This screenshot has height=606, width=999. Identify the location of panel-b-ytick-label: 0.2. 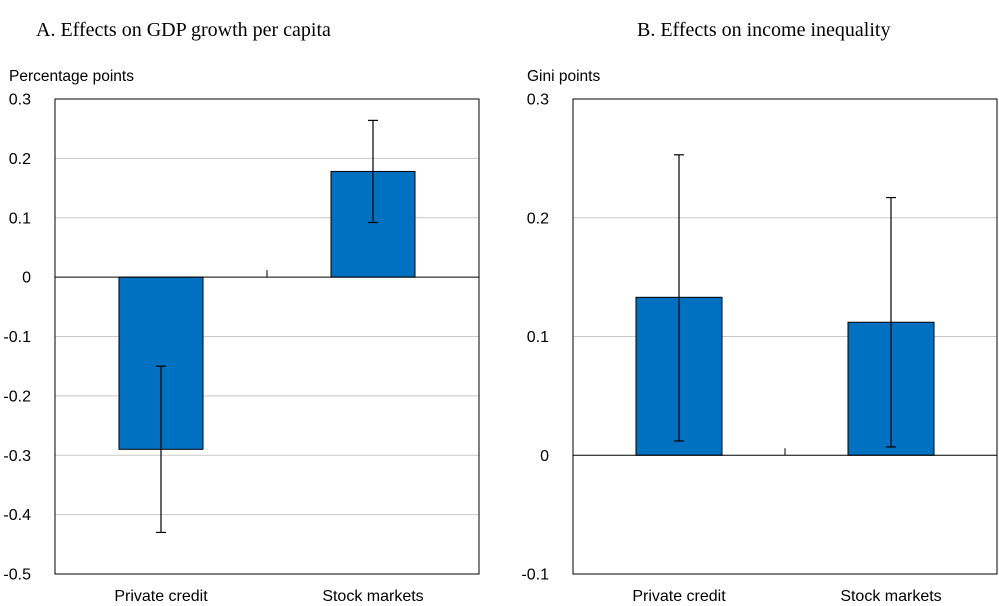
(538, 218).